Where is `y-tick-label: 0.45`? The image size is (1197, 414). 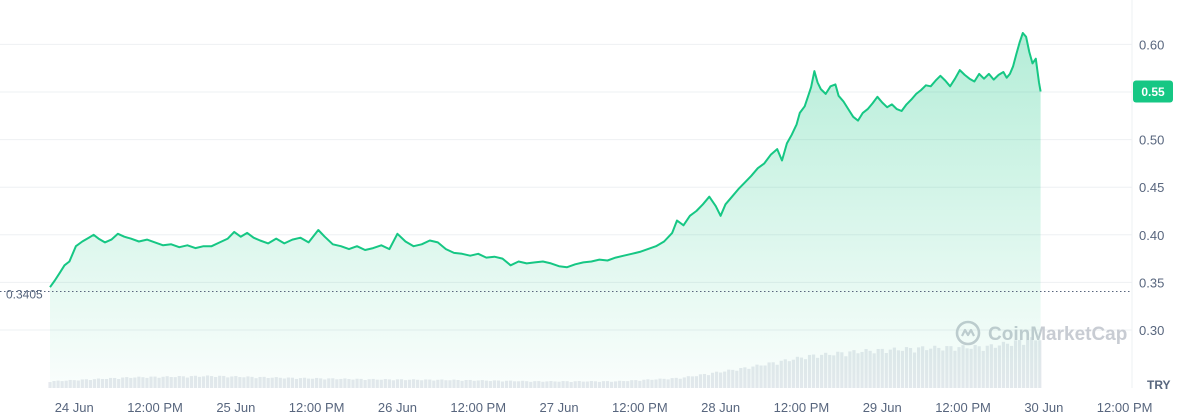
y-tick-label: 0.45 is located at coordinates (1151, 187).